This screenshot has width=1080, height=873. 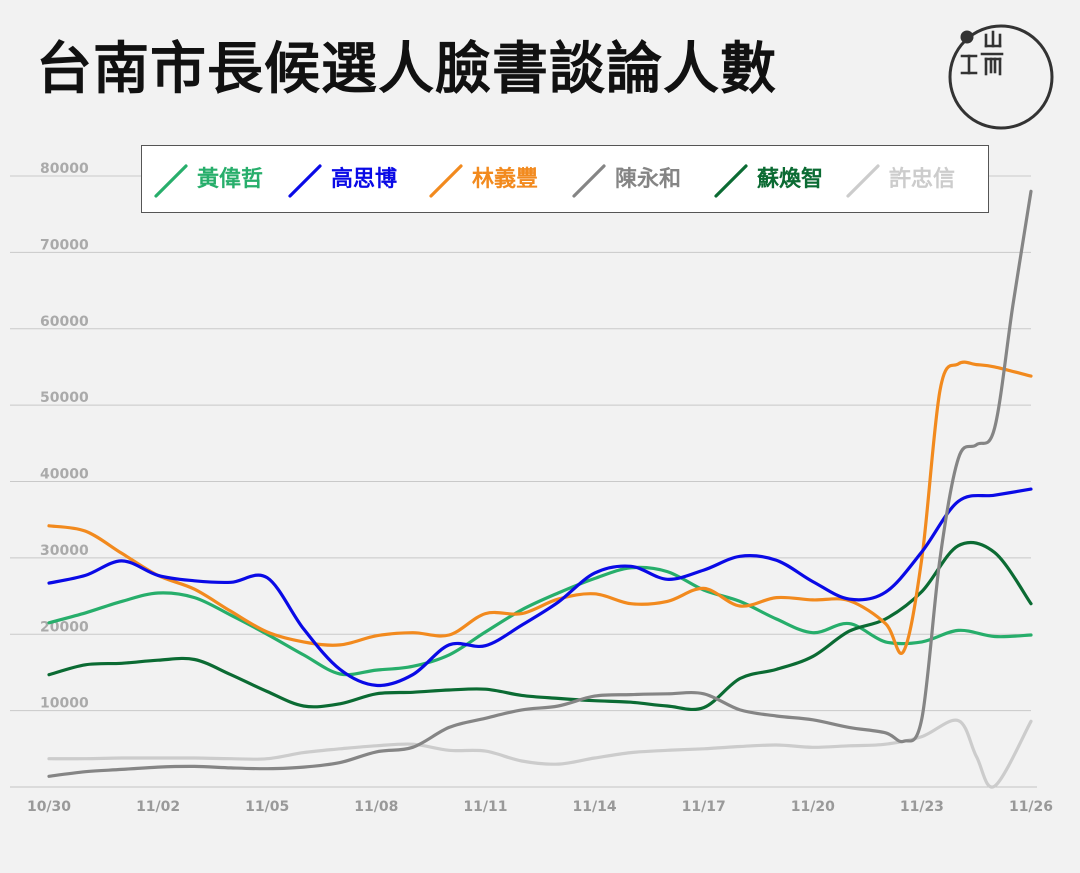 What do you see at coordinates (64, 627) in the screenshot?
I see `y-tick-label: 20000` at bounding box center [64, 627].